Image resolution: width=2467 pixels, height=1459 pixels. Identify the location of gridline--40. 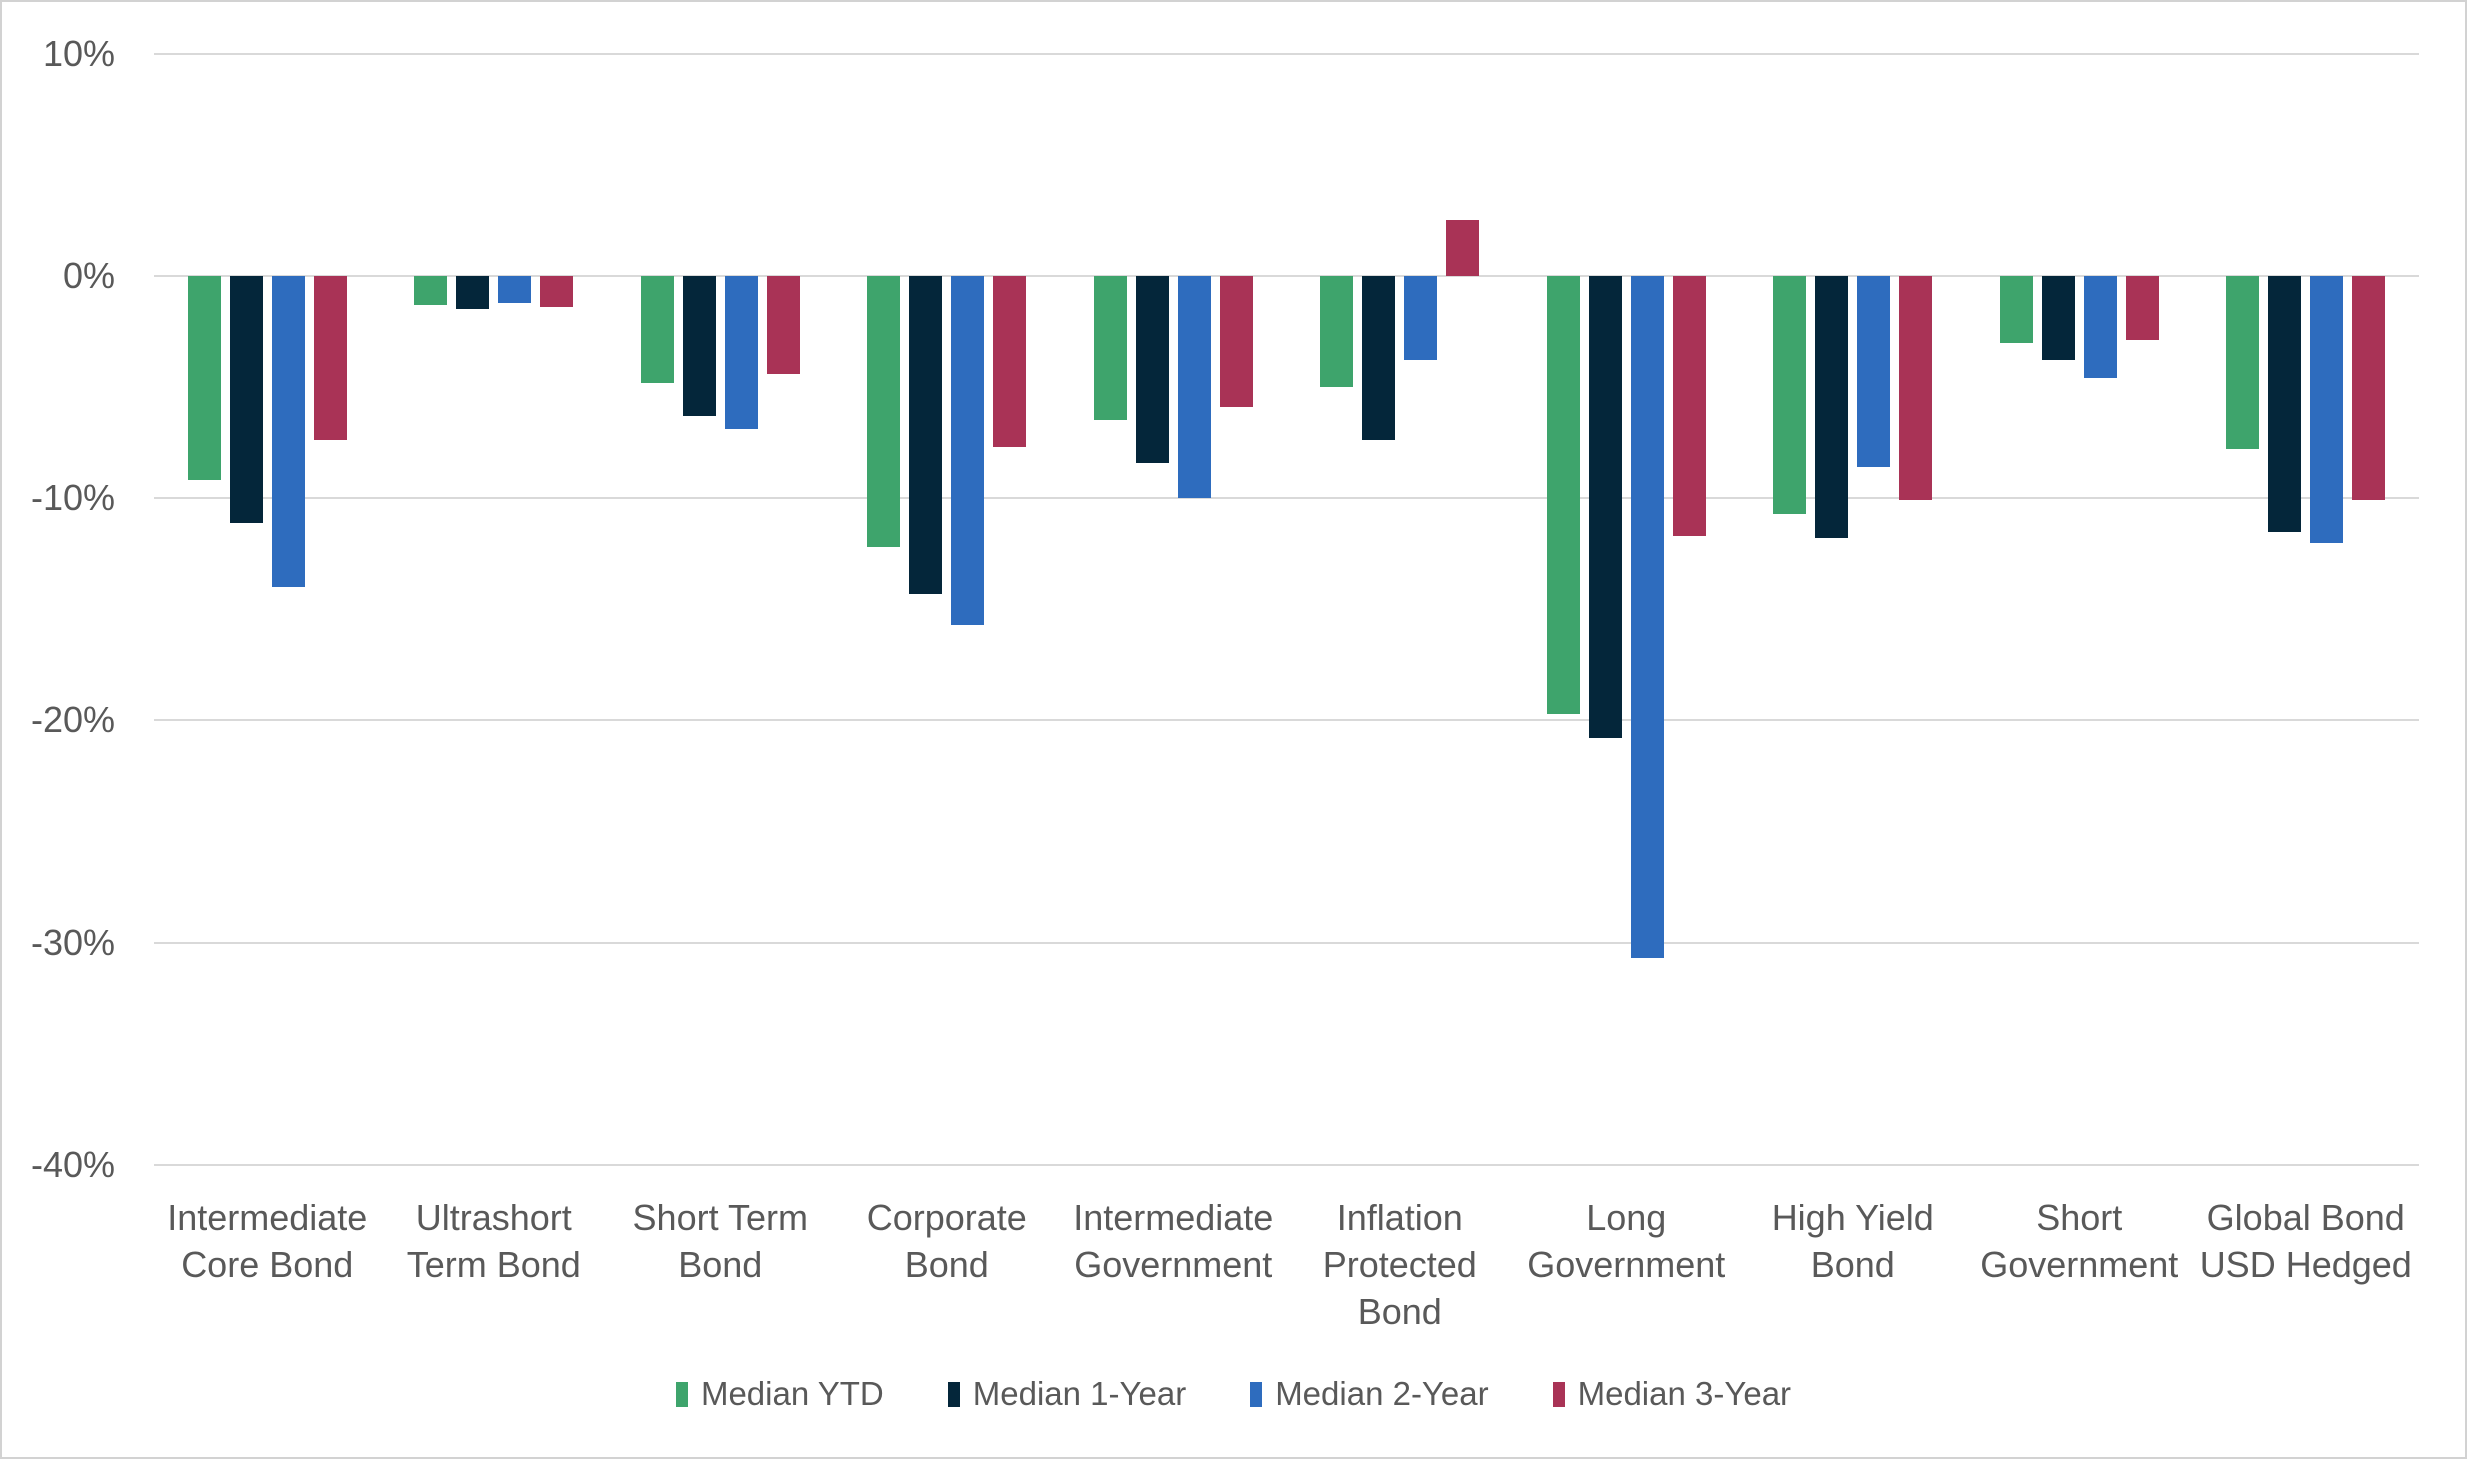
(1286, 1164).